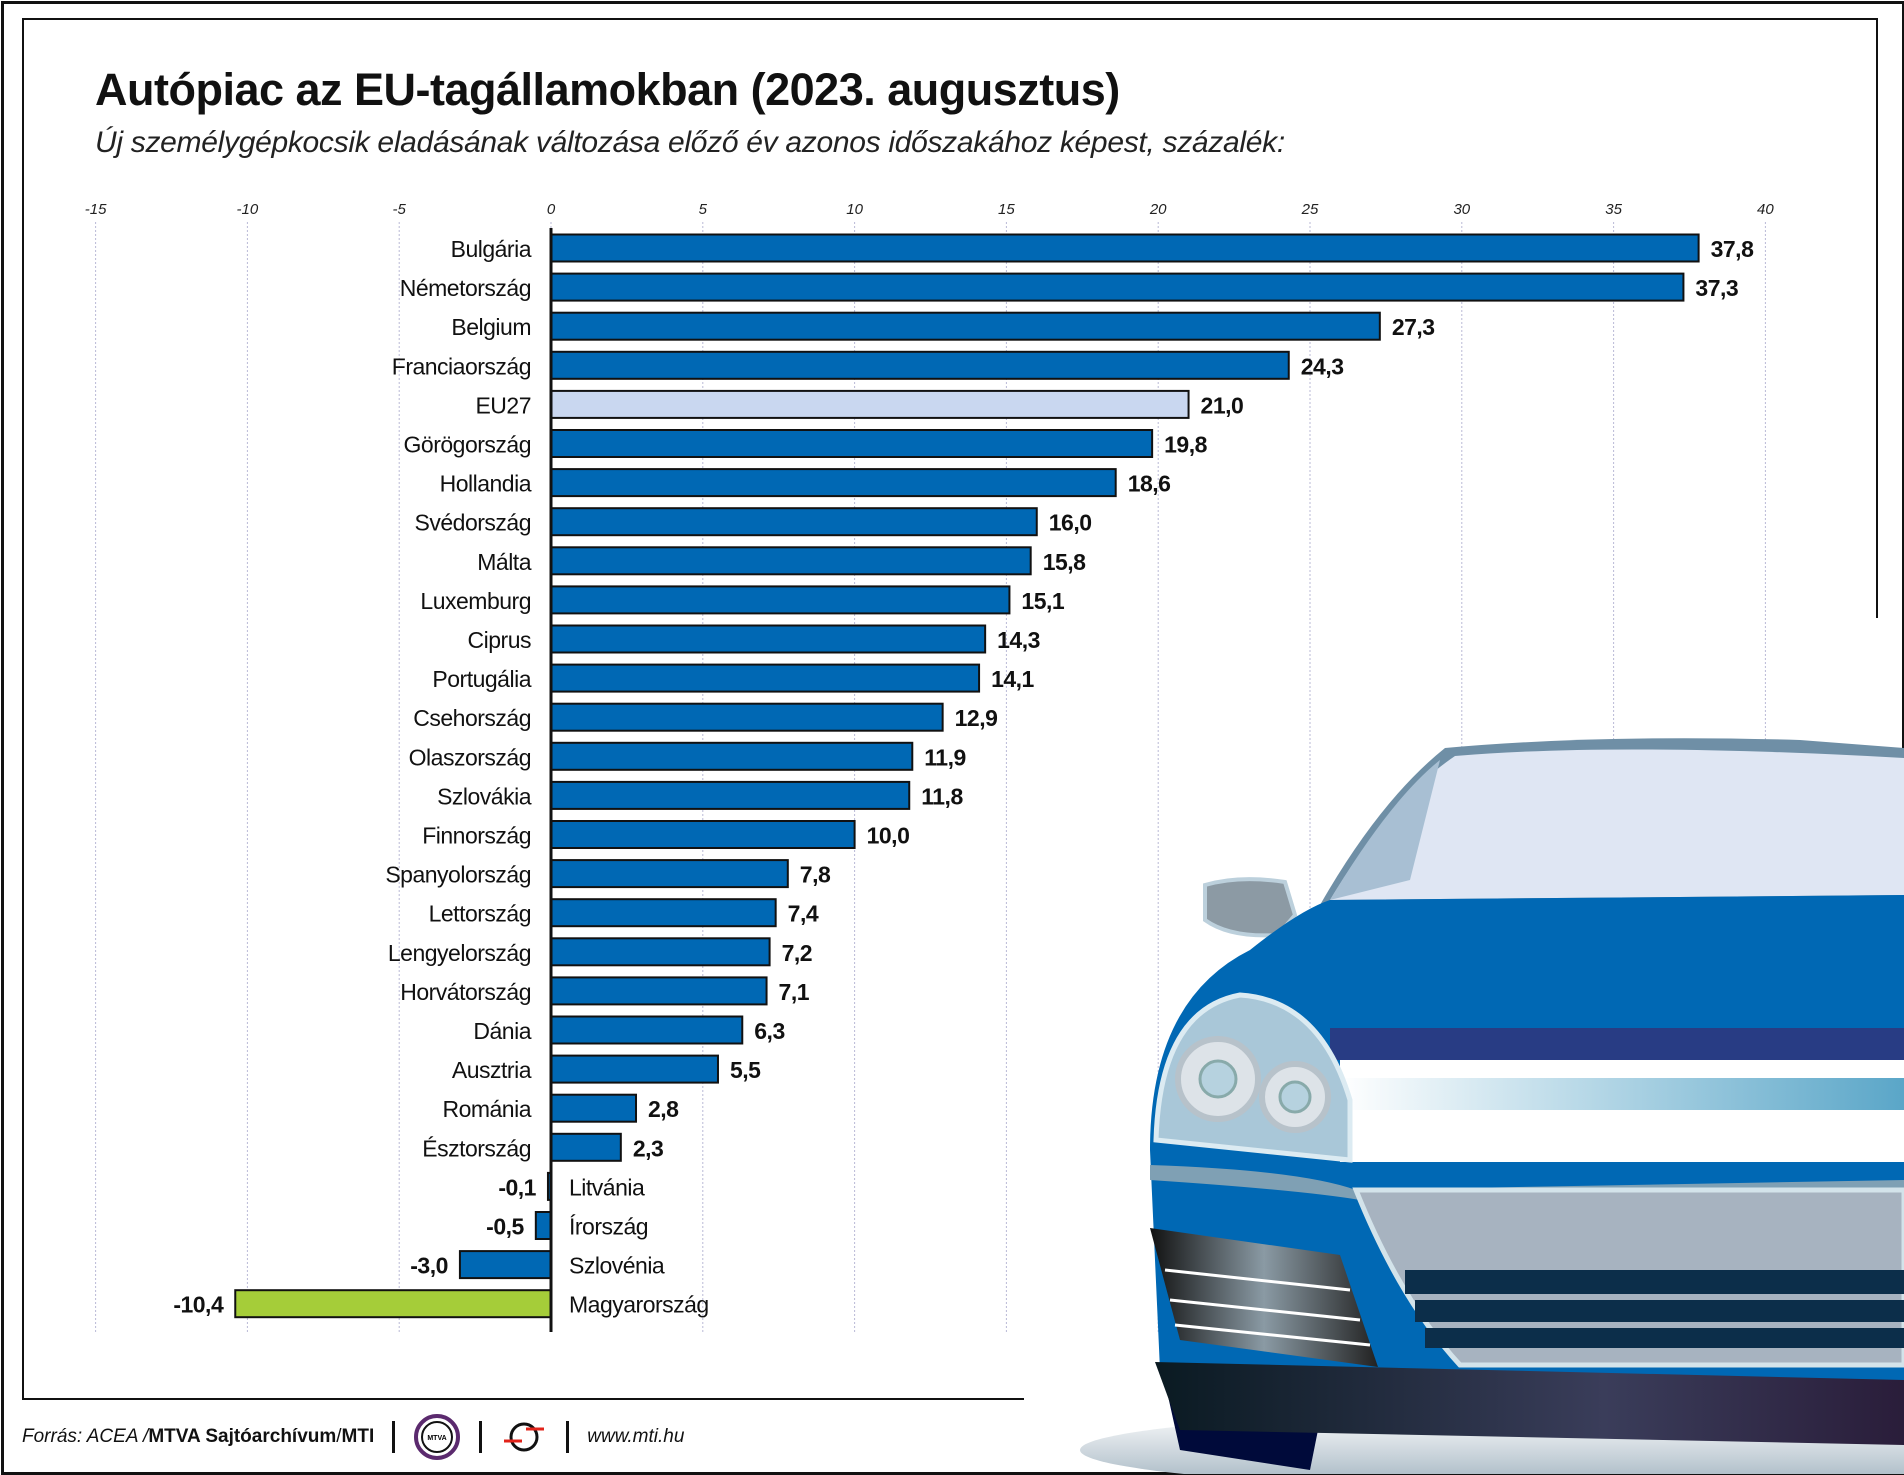 This screenshot has height=1475, width=1904. I want to click on mtva-logo-icon: MTVA, so click(437, 1437).